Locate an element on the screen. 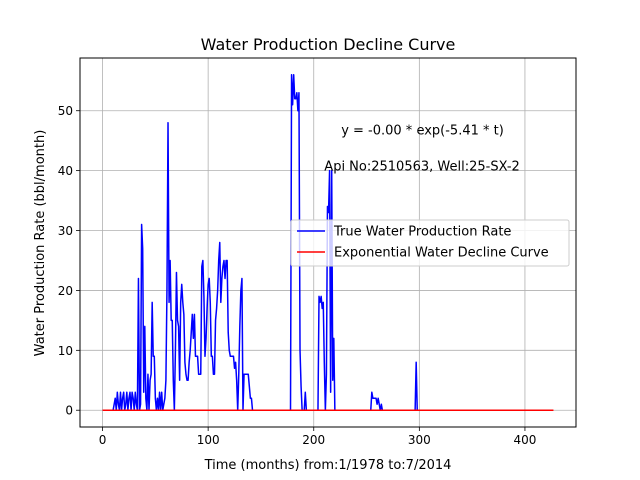 The height and width of the screenshot is (480, 640). legend-label-decline-curve: Exponential Water Decline Curve is located at coordinates (441, 253).